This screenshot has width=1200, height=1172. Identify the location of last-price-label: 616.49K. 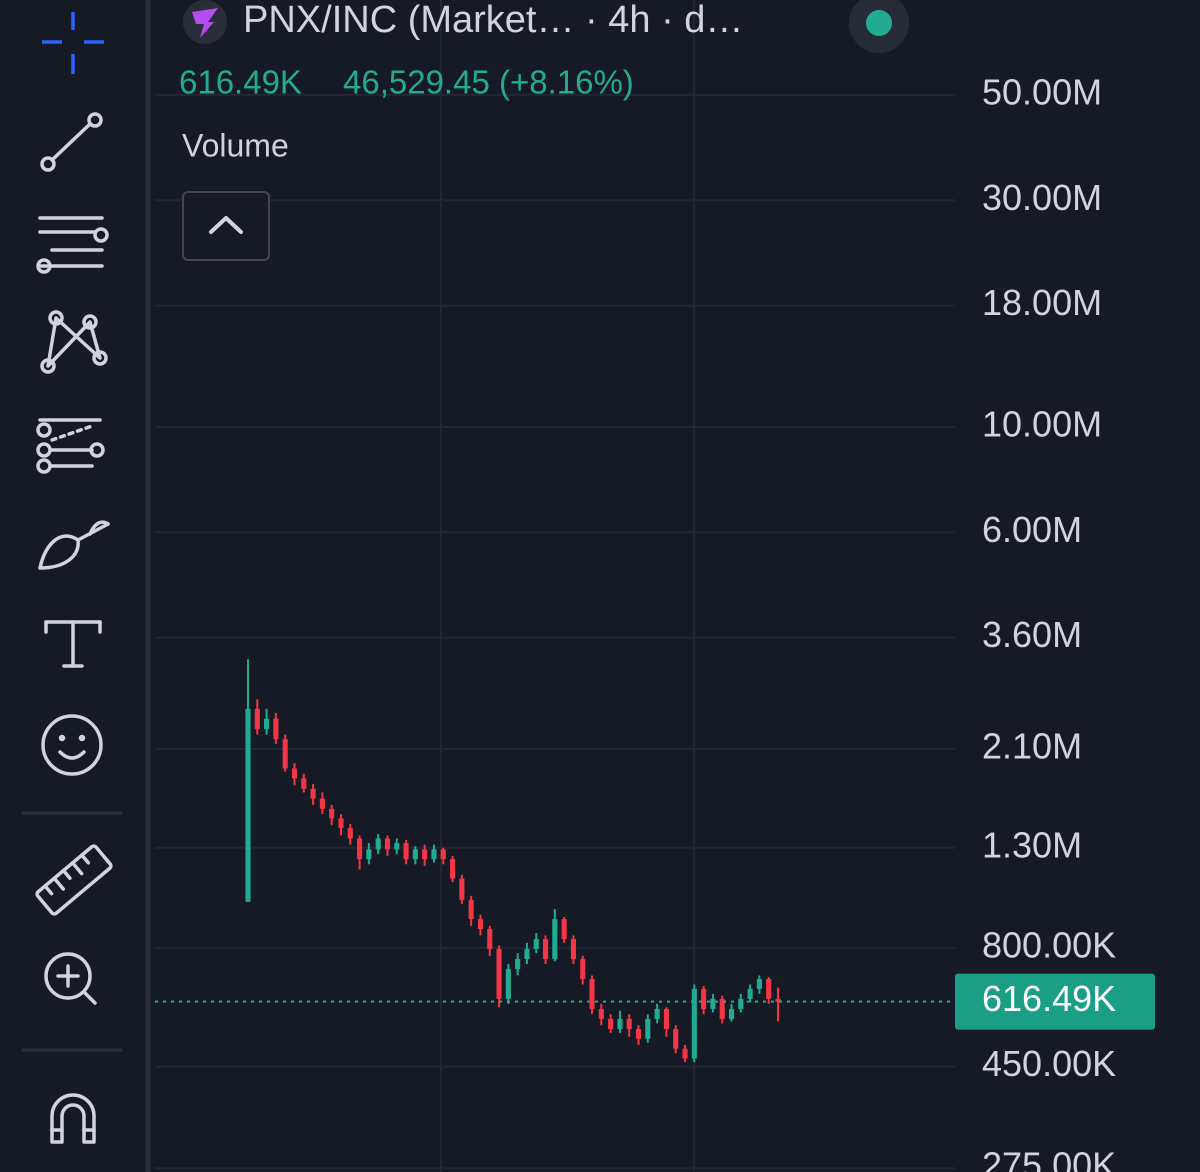
(1049, 998).